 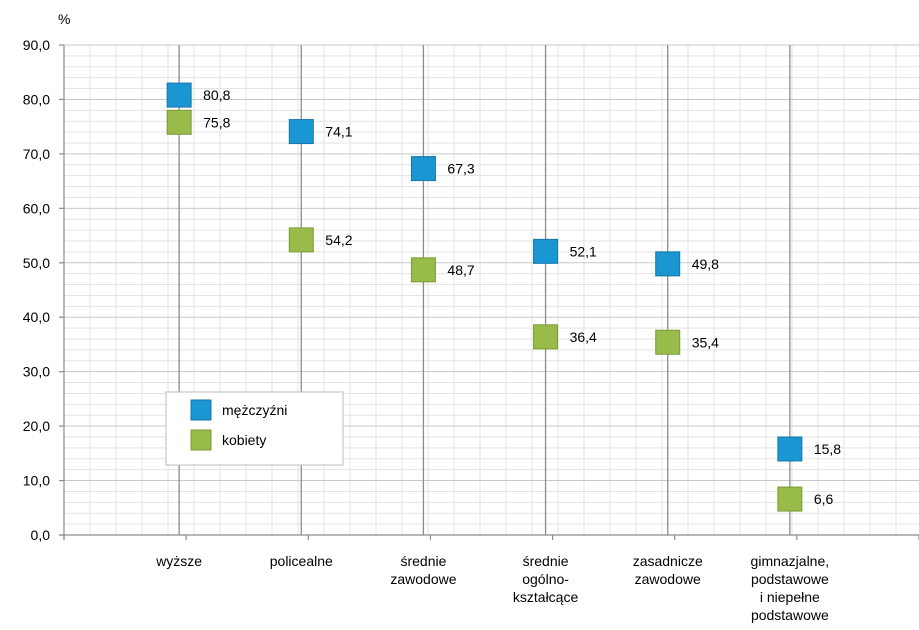 What do you see at coordinates (36, 372) in the screenshot?
I see `y-tick-label: 30,0` at bounding box center [36, 372].